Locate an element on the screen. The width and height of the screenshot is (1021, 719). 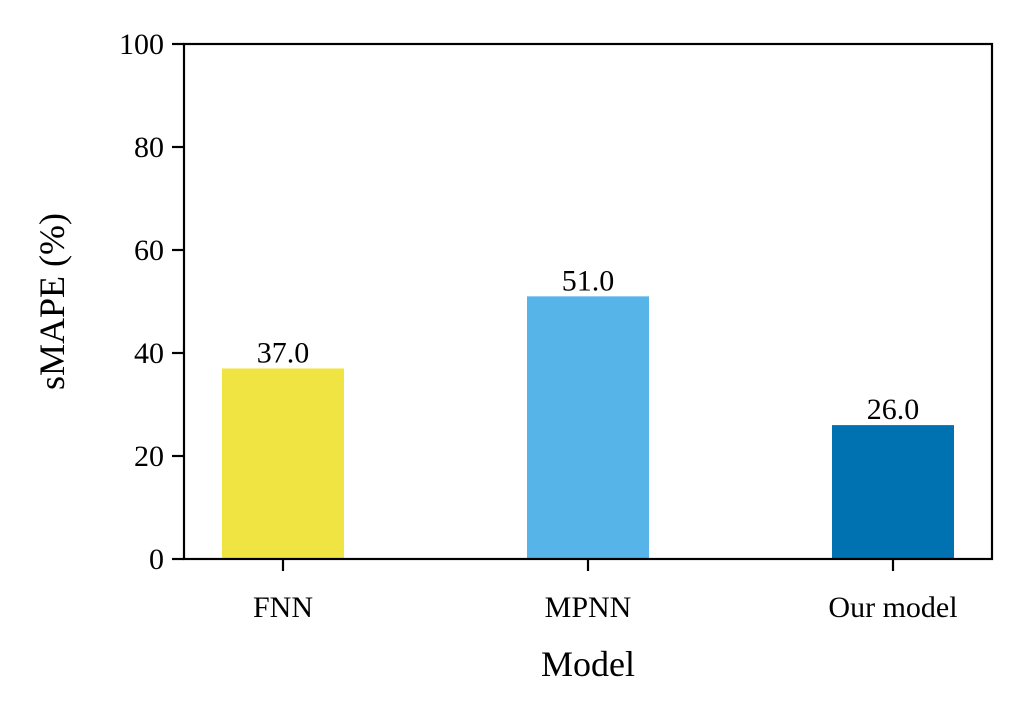
bar-value-label: 26.0 is located at coordinates (893, 409).